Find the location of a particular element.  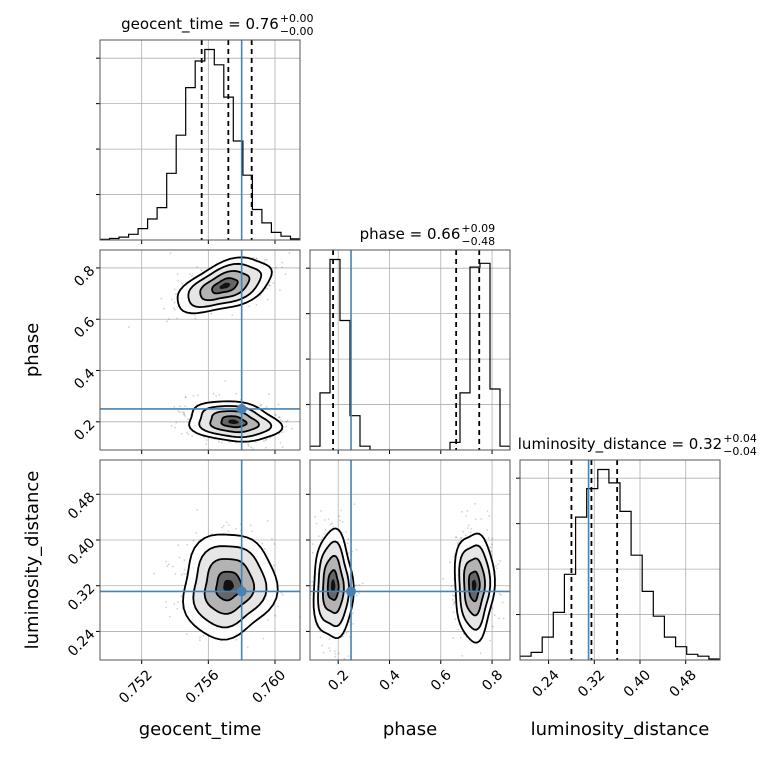

y-tick-label: 0.4 is located at coordinates (84, 378).